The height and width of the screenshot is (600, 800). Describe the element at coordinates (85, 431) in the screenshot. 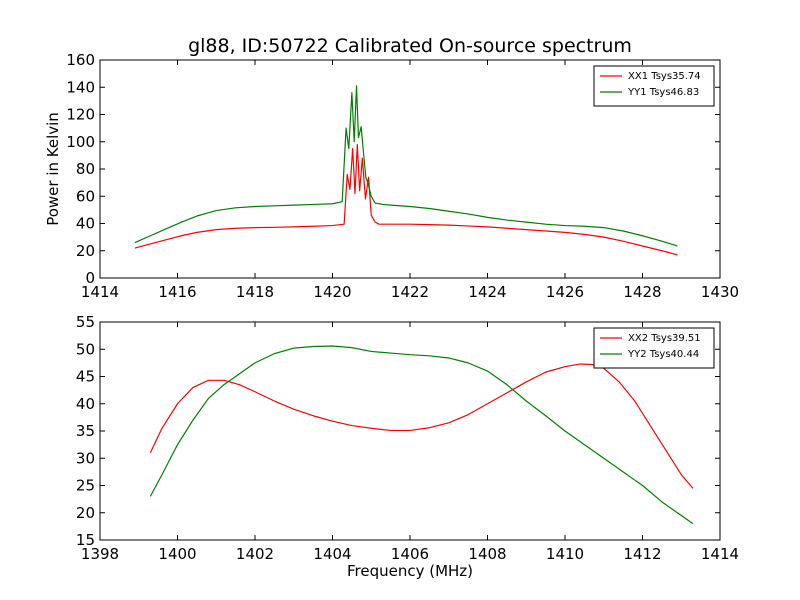

I see `y-tick-label-1-4: 35` at that location.